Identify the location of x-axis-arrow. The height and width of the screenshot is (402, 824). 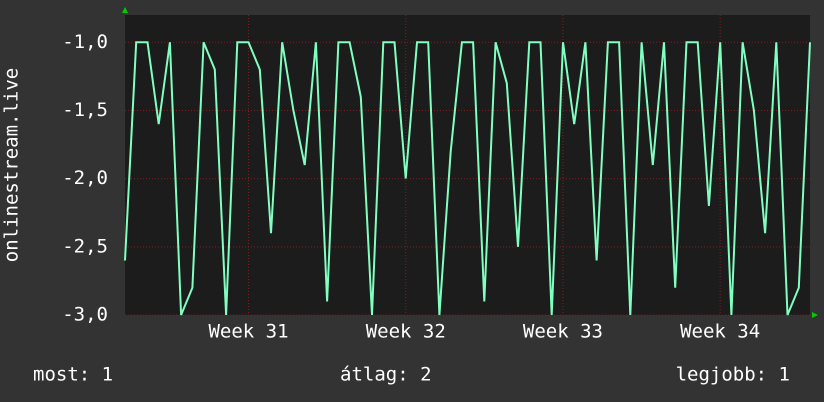
(815, 315).